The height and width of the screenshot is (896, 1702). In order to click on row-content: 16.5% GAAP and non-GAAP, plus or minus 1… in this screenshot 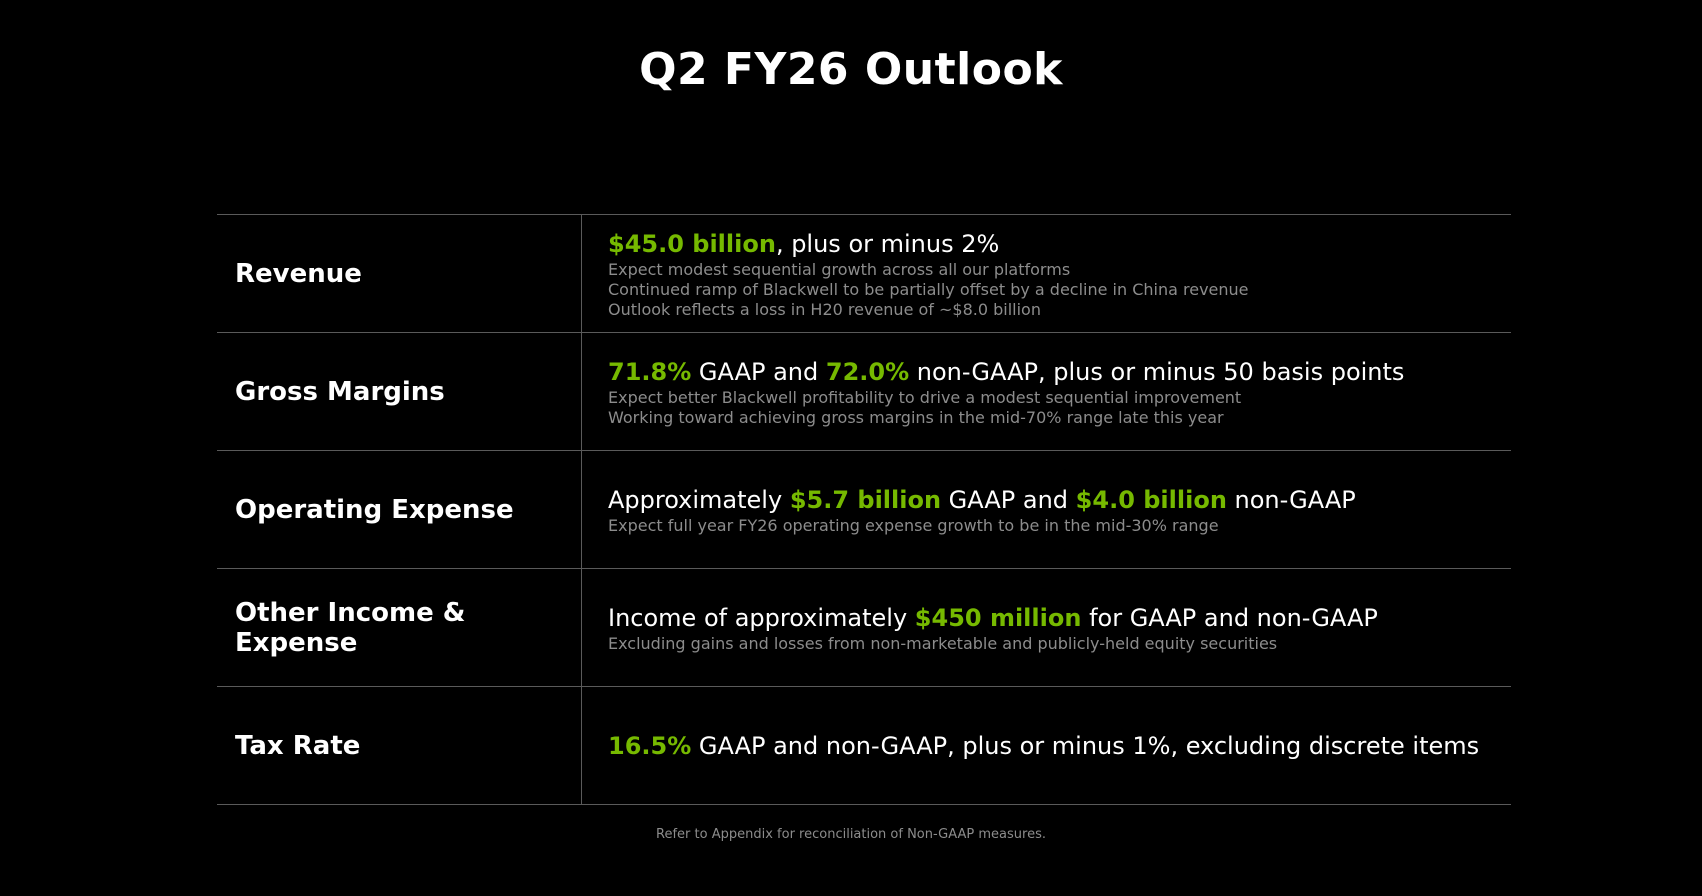, I will do `click(1046, 745)`.